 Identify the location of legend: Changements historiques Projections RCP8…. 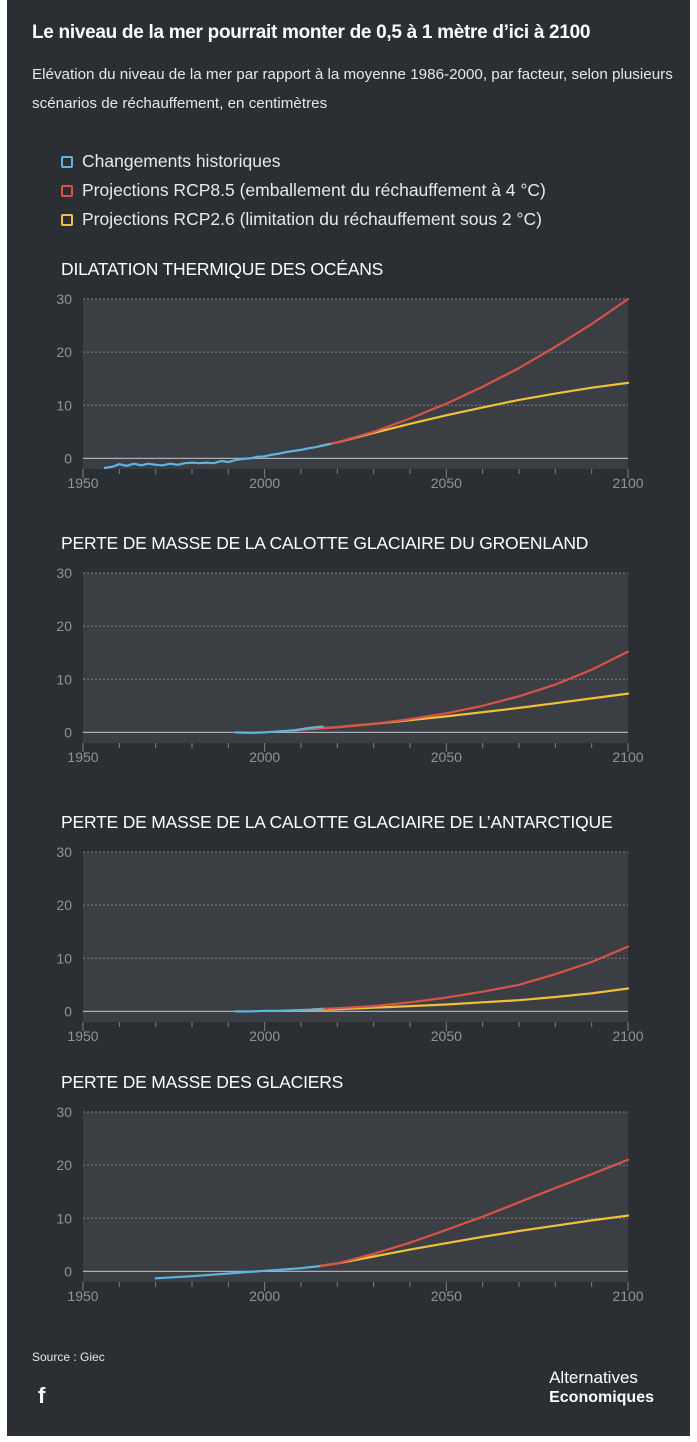
(303, 190).